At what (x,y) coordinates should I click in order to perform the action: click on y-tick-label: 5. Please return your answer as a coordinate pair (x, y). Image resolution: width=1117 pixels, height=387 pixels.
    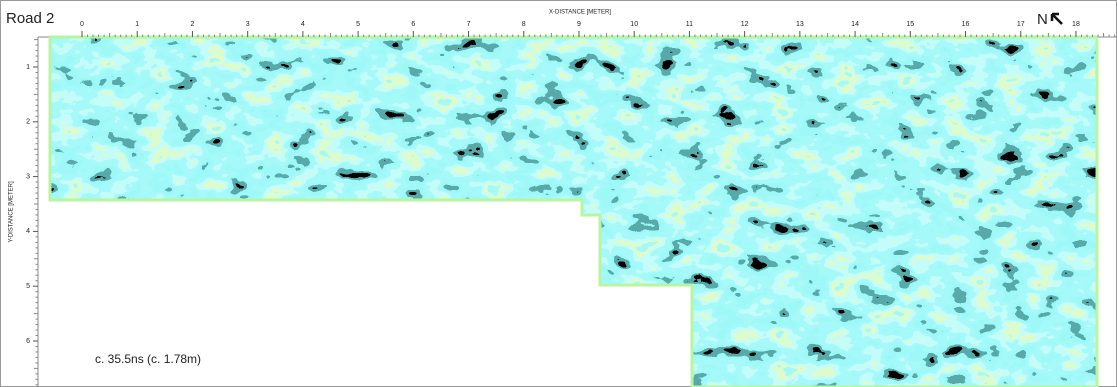
    Looking at the image, I should click on (28, 286).